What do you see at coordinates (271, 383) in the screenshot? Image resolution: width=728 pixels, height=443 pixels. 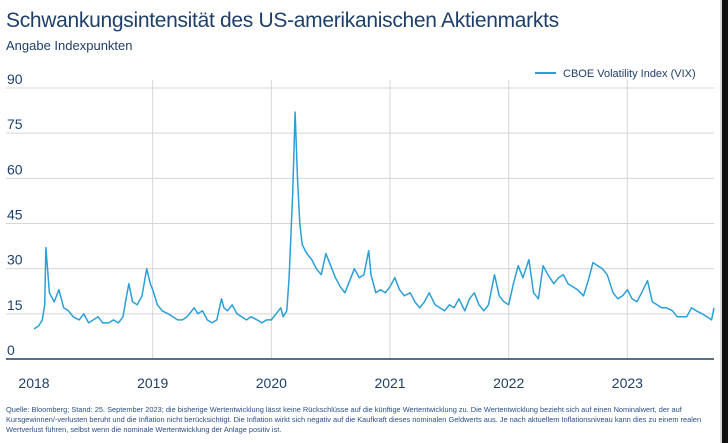 I see `x-tick-label: 2020` at bounding box center [271, 383].